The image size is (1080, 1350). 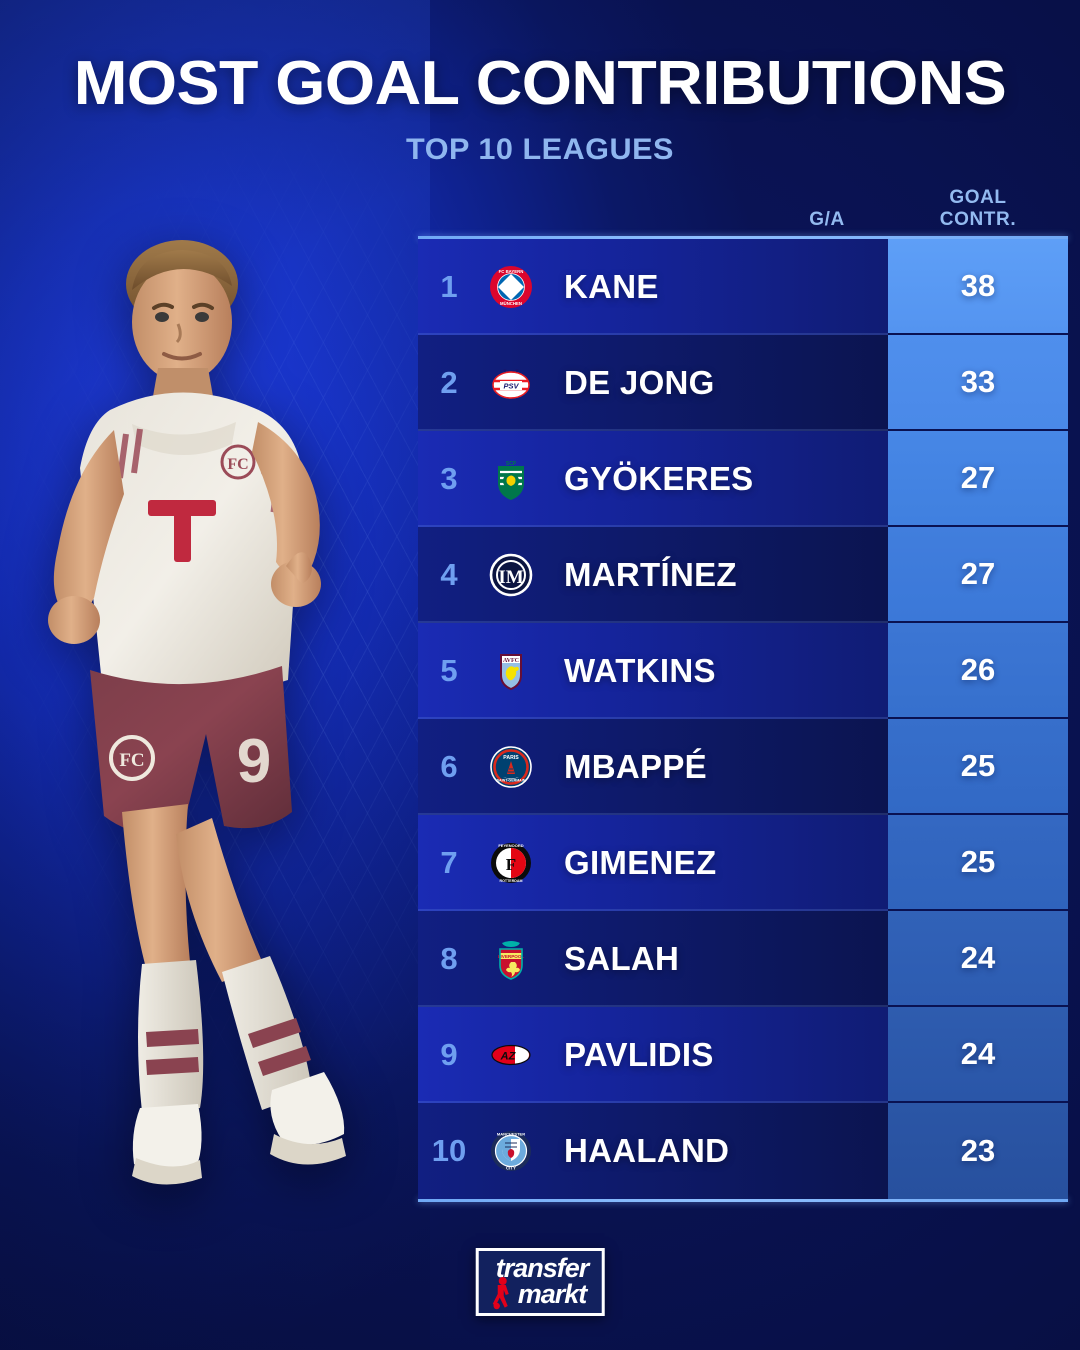 What do you see at coordinates (449, 286) in the screenshot?
I see `row-rank: 1` at bounding box center [449, 286].